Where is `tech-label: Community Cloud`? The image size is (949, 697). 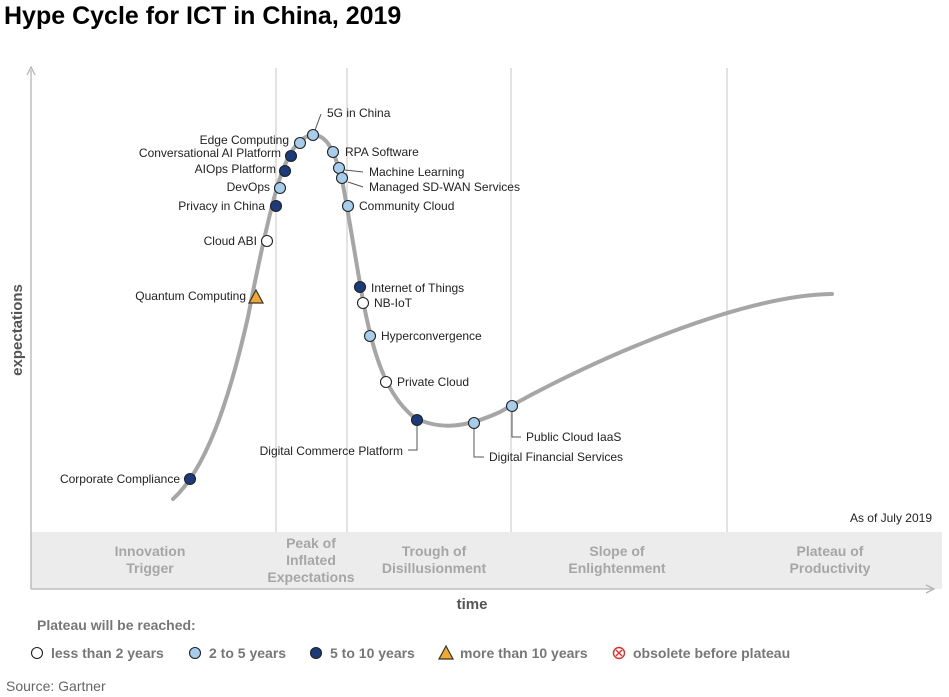 tech-label: Community Cloud is located at coordinates (406, 206).